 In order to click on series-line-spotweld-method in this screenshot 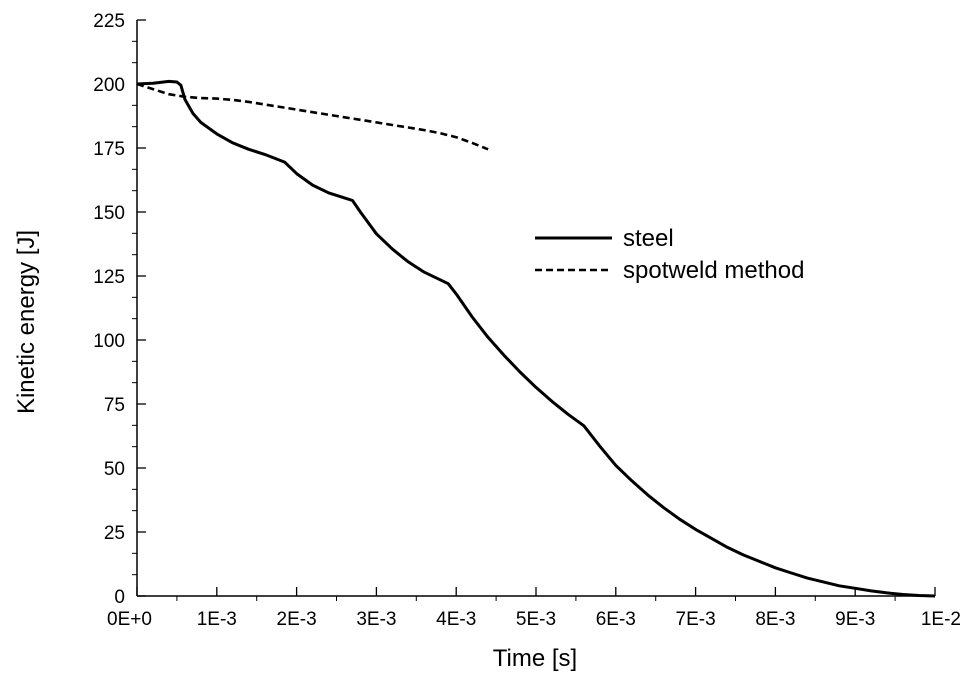, I will do `click(312, 116)`.